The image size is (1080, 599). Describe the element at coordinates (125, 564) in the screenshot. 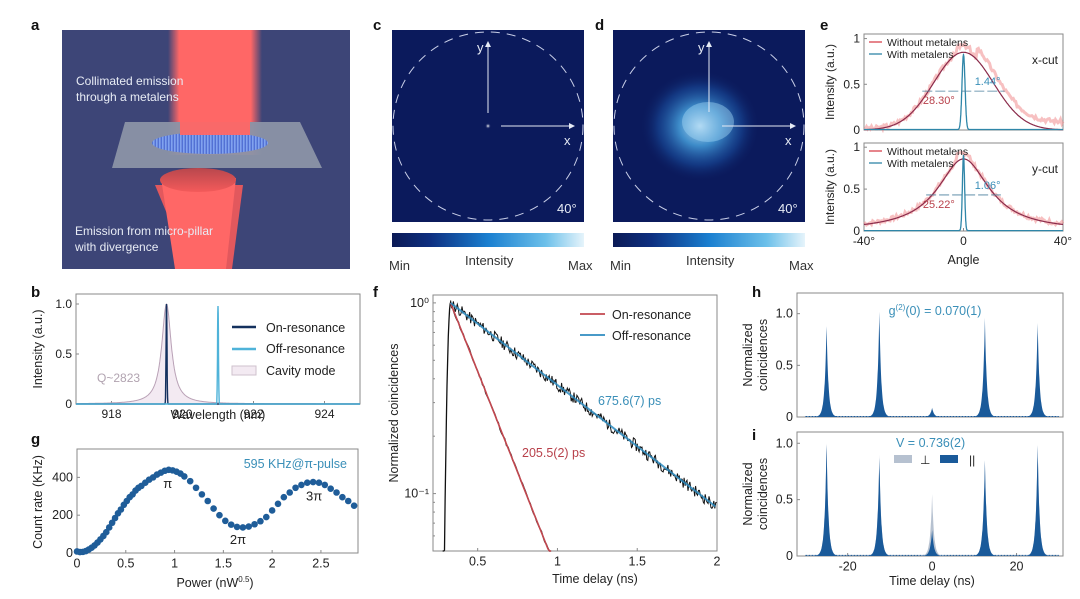

I see `x-tick-label: 0.5` at that location.